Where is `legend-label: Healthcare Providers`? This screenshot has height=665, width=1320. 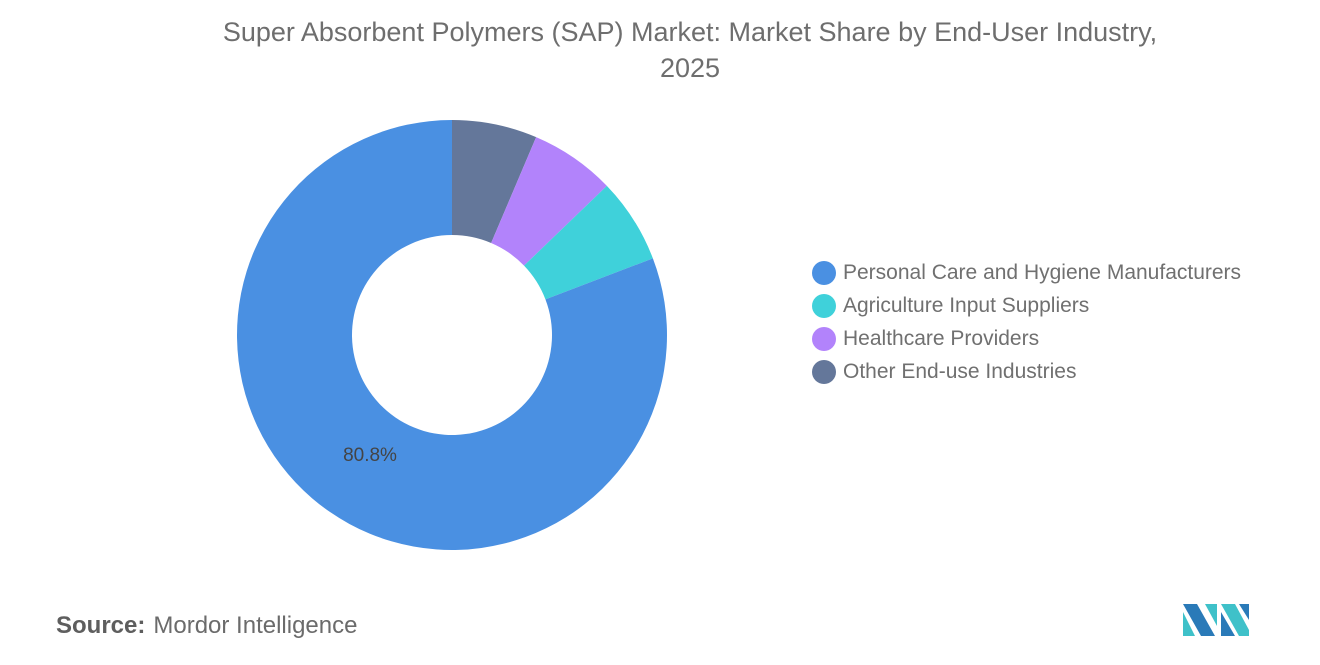 legend-label: Healthcare Providers is located at coordinates (941, 338).